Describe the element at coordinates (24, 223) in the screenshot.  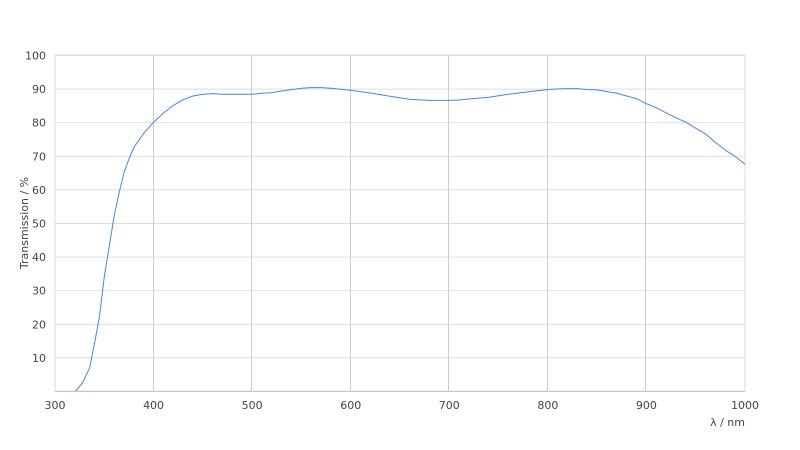
I see `y-axis-label: Transmission / %` at that location.